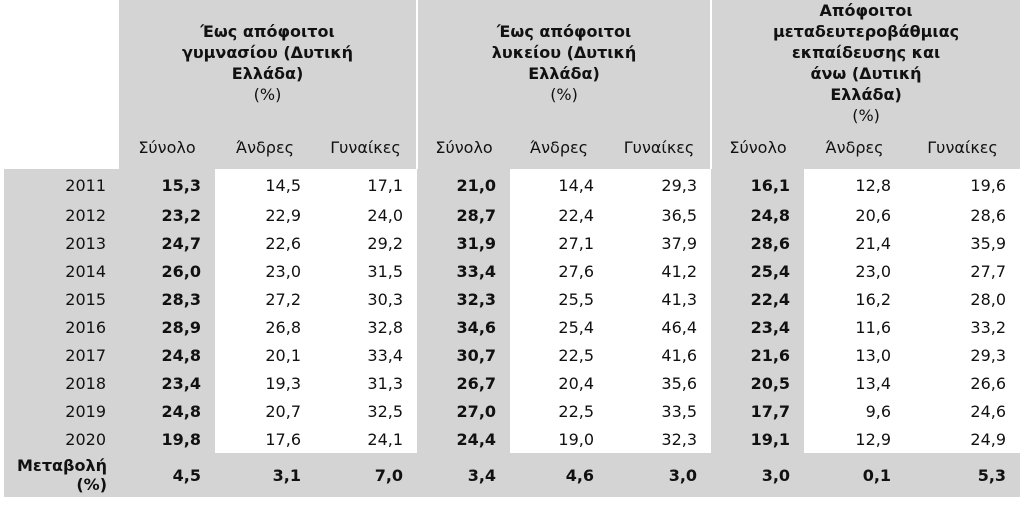  Describe the element at coordinates (873, 243) in the screenshot. I see `value-cell: 21,4` at that location.